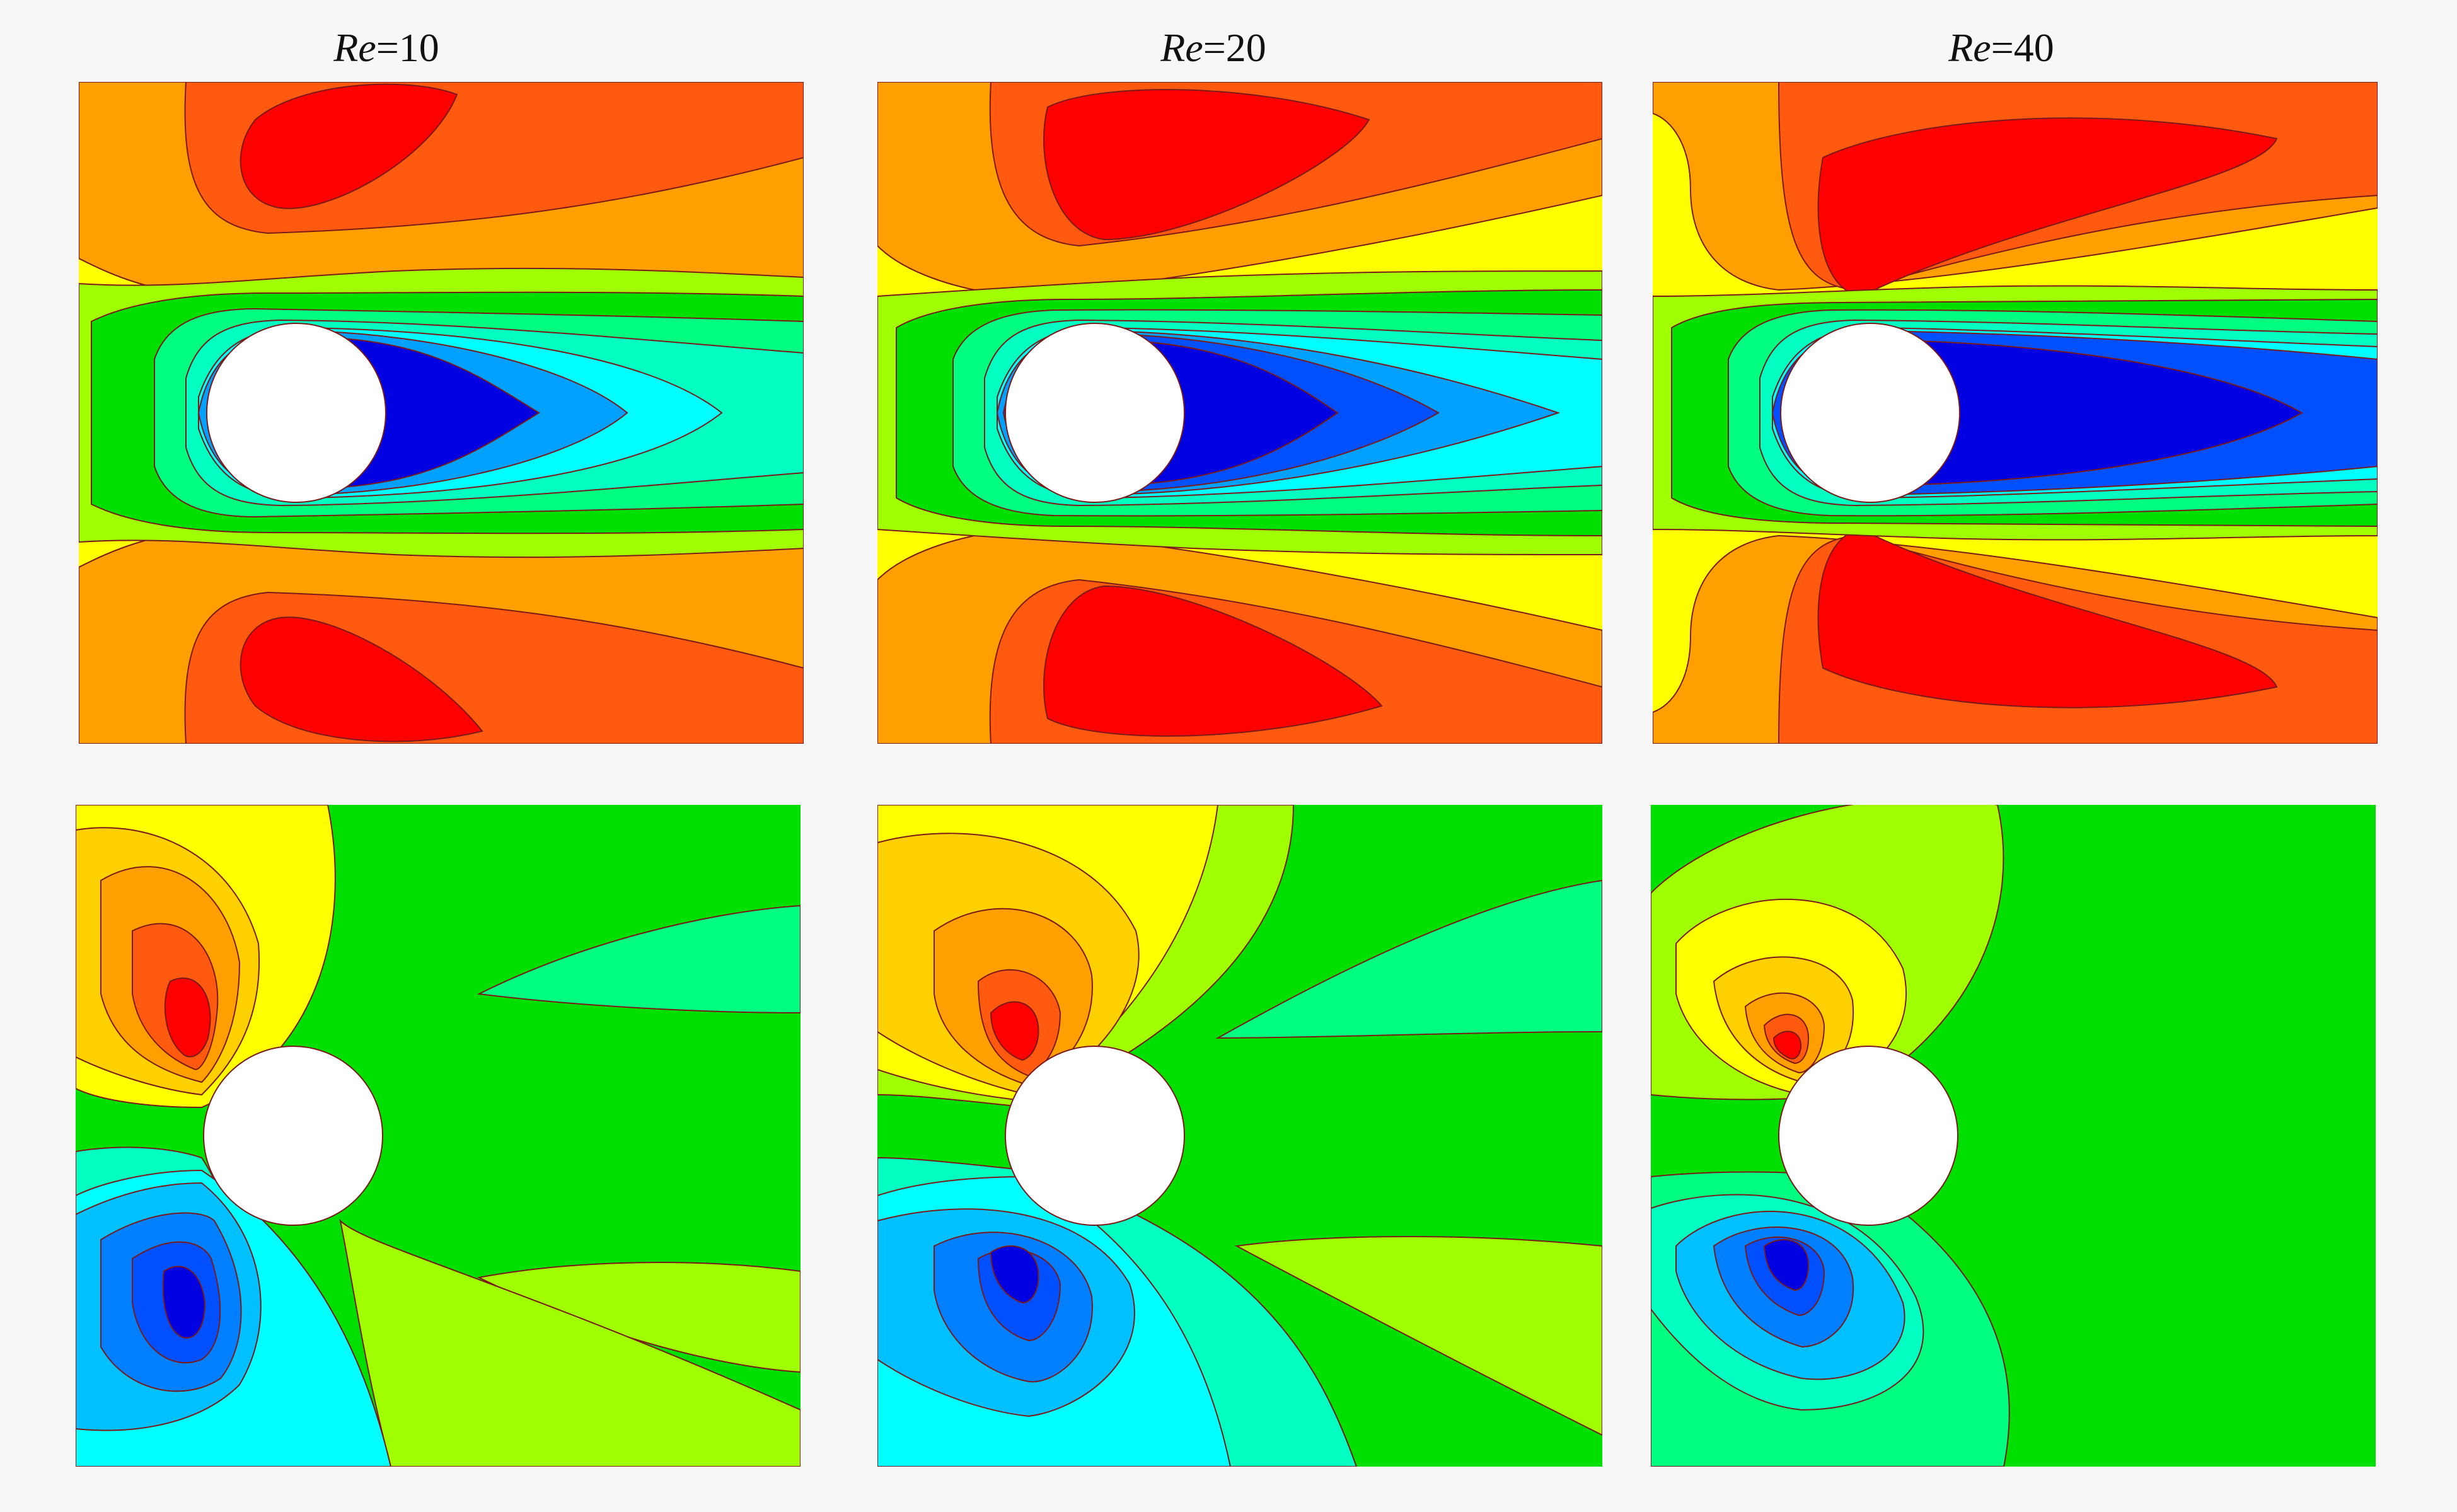  What do you see at coordinates (1239, 413) in the screenshot?
I see `u-velocity-contour-re20` at bounding box center [1239, 413].